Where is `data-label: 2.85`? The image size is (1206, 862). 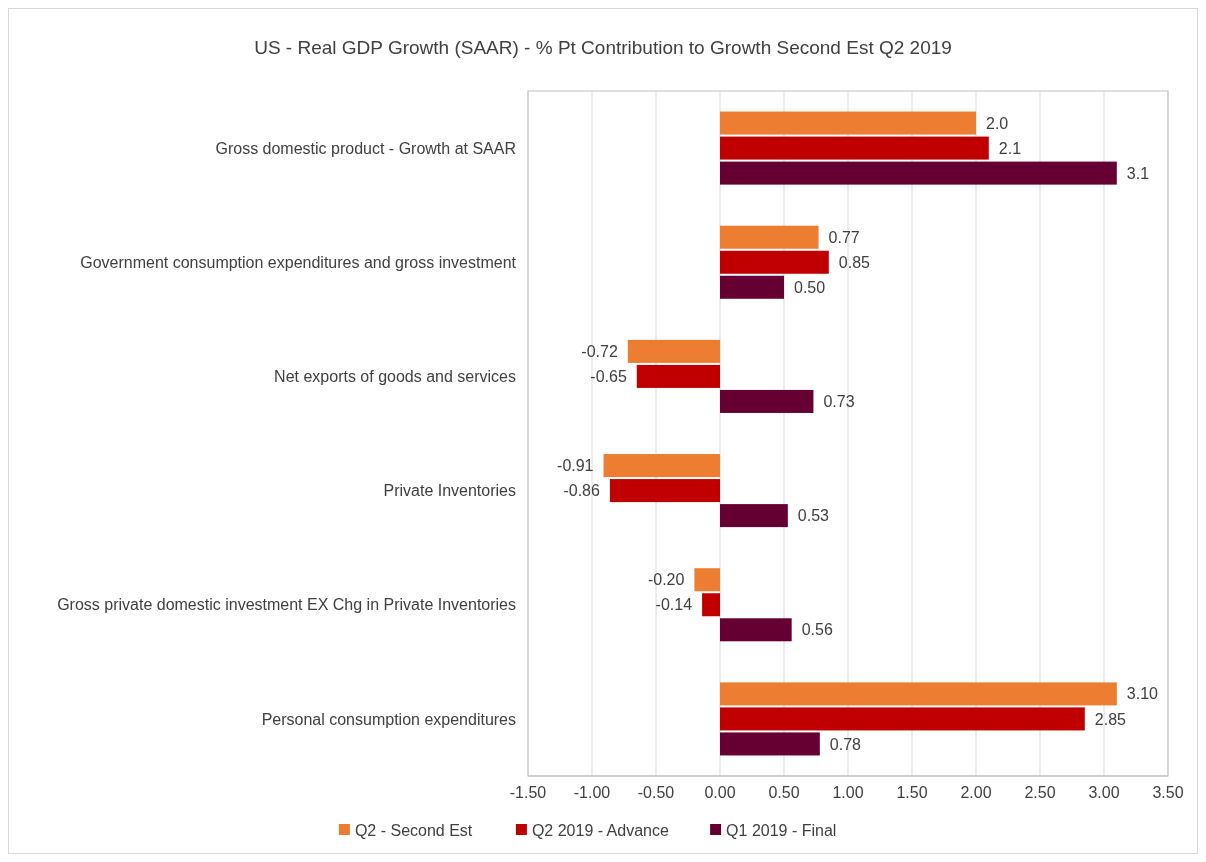 data-label: 2.85 is located at coordinates (1110, 719).